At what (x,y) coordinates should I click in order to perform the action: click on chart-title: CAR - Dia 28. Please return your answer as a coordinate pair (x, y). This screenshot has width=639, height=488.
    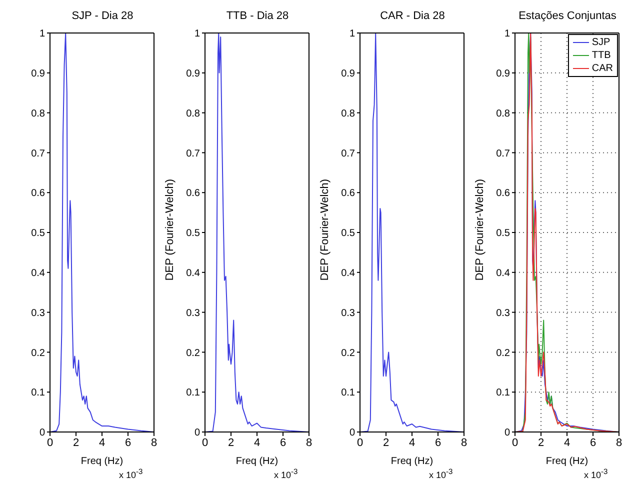
    Looking at the image, I should click on (412, 16).